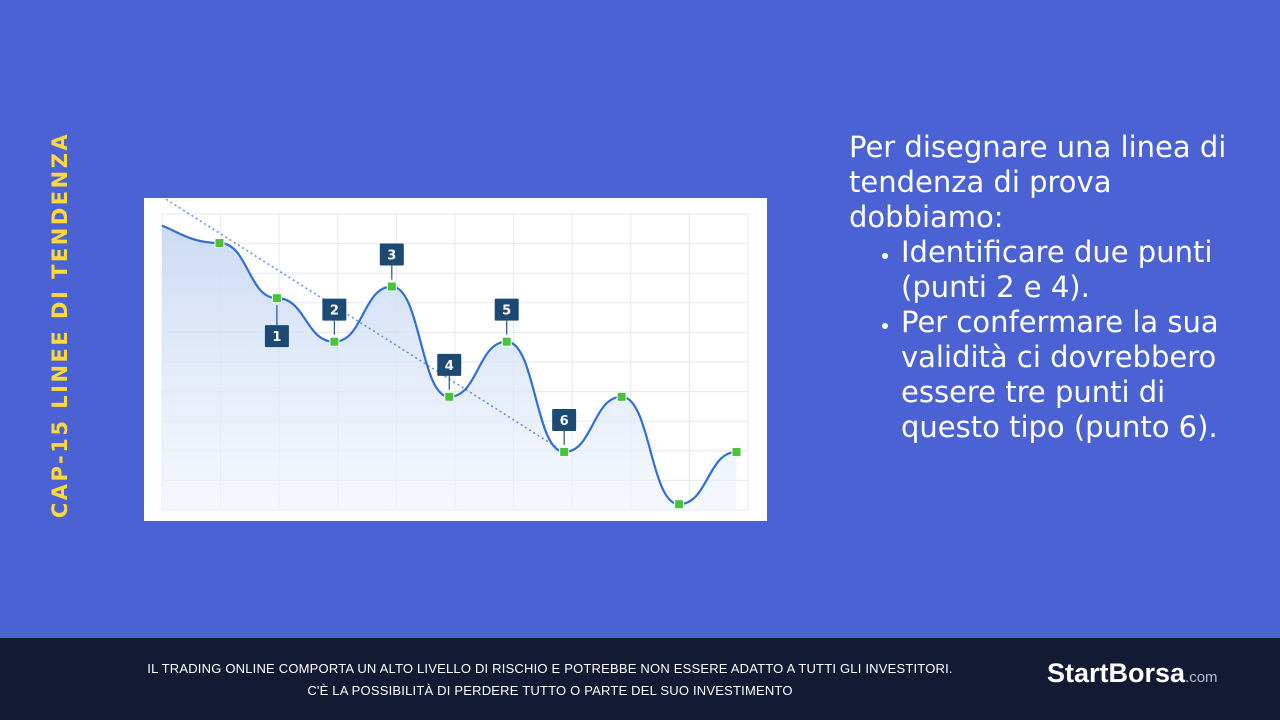  What do you see at coordinates (1116, 673) in the screenshot?
I see `brand-name: StartBorsa` at bounding box center [1116, 673].